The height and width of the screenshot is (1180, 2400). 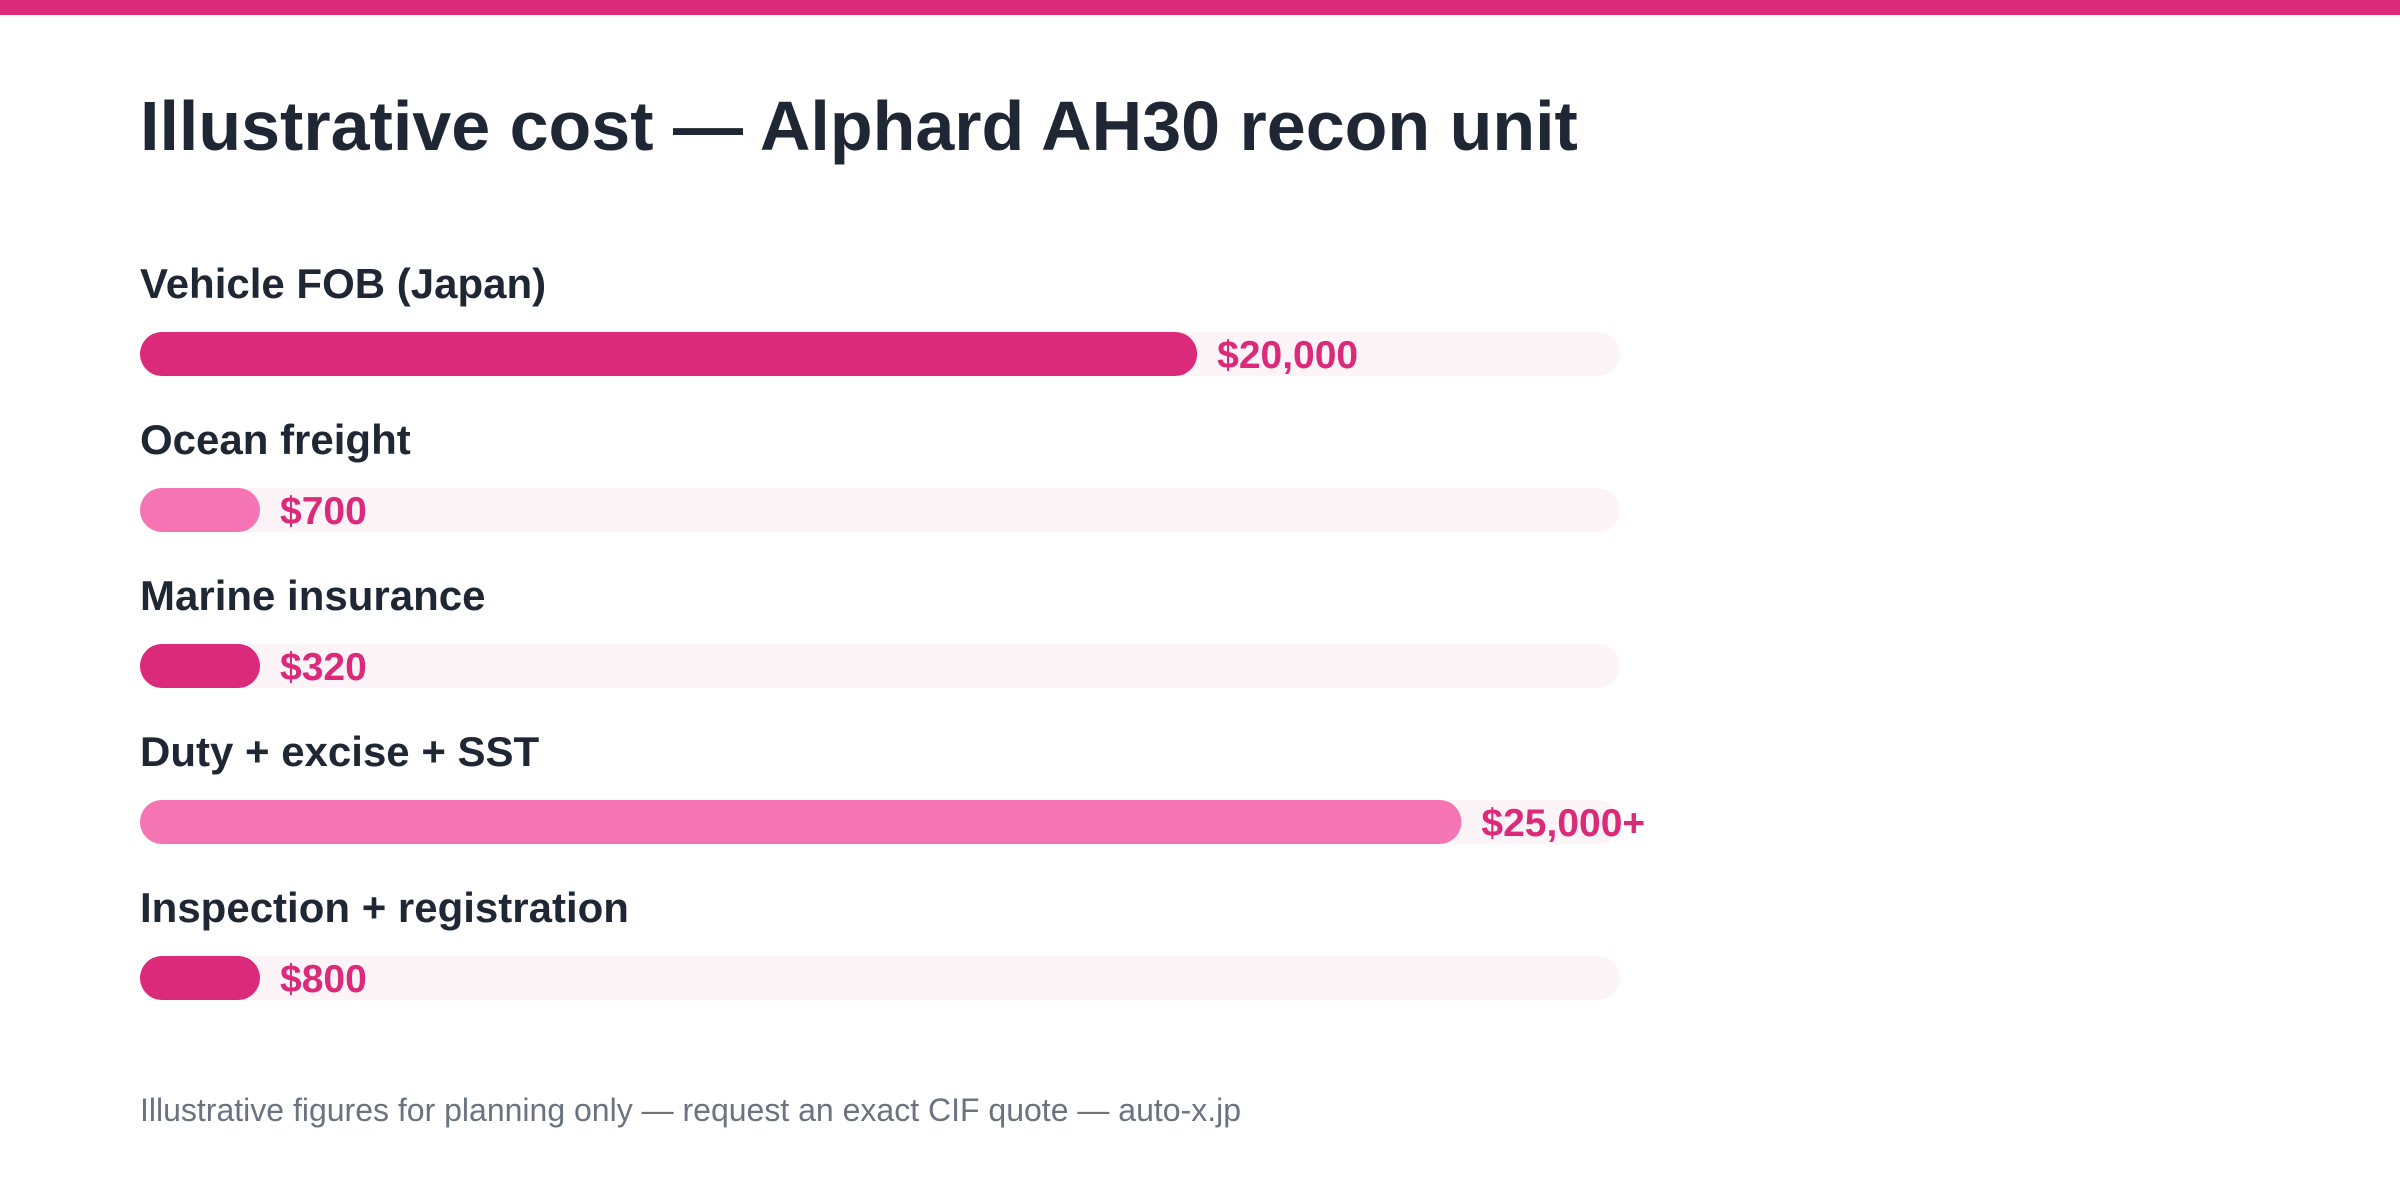 I want to click on value-label: $800, so click(x=323, y=979).